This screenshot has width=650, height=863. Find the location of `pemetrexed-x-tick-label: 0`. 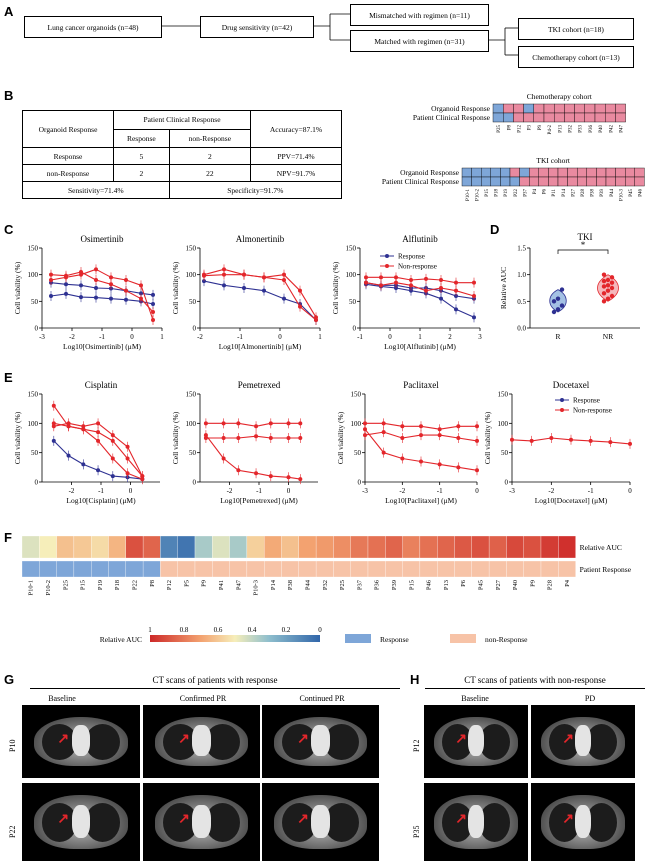

pemetrexed-x-tick-label: 0 is located at coordinates (289, 491).